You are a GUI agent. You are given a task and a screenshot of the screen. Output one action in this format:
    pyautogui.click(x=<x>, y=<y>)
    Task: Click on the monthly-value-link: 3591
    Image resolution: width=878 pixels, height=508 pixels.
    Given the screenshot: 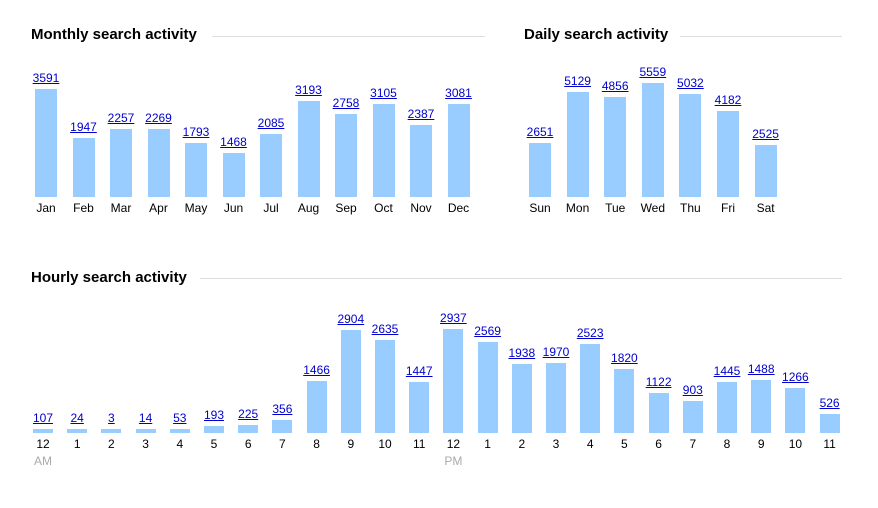 What is the action you would take?
    pyautogui.click(x=46, y=78)
    